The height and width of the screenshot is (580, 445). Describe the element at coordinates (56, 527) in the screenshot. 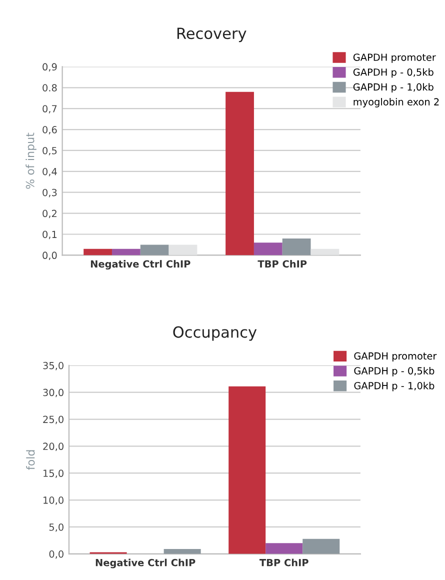

I see `y-tick-label: 5,0` at that location.